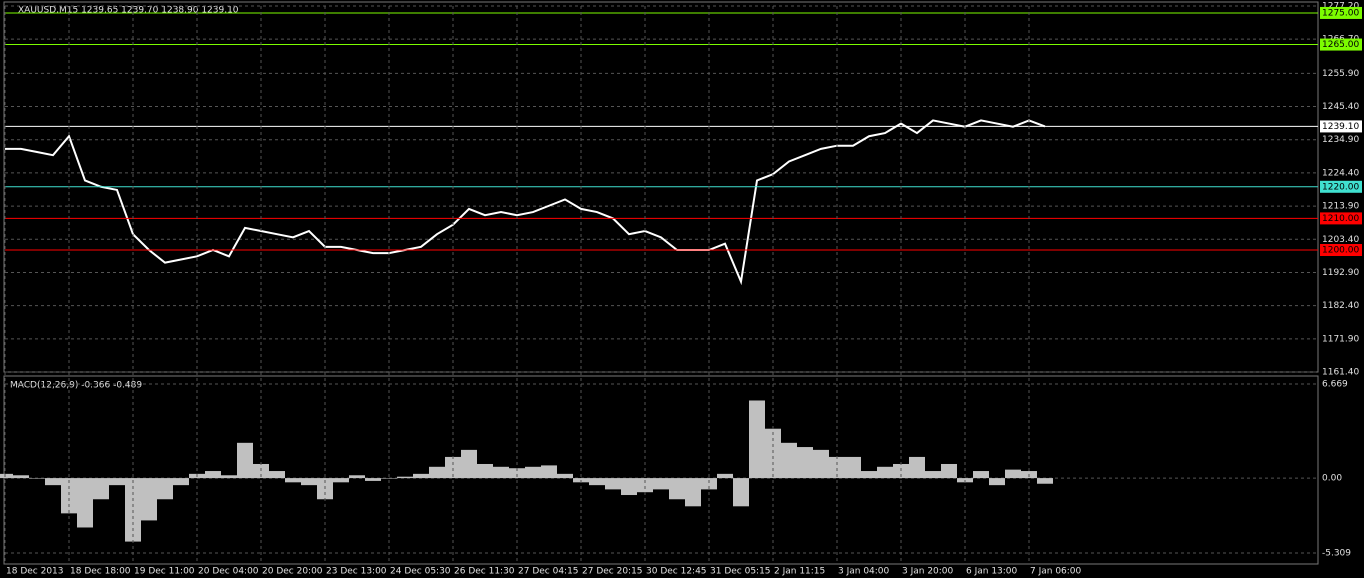 This screenshot has width=1364, height=578. Describe the element at coordinates (740, 572) in the screenshot. I see `x-tick-label: 31 Dec 05:15` at that location.